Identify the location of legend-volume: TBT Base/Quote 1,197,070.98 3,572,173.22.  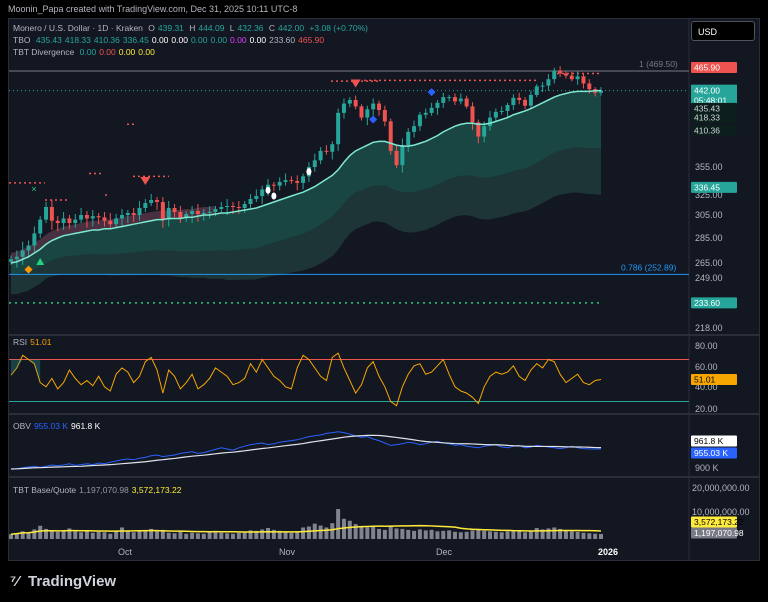
(98, 490).